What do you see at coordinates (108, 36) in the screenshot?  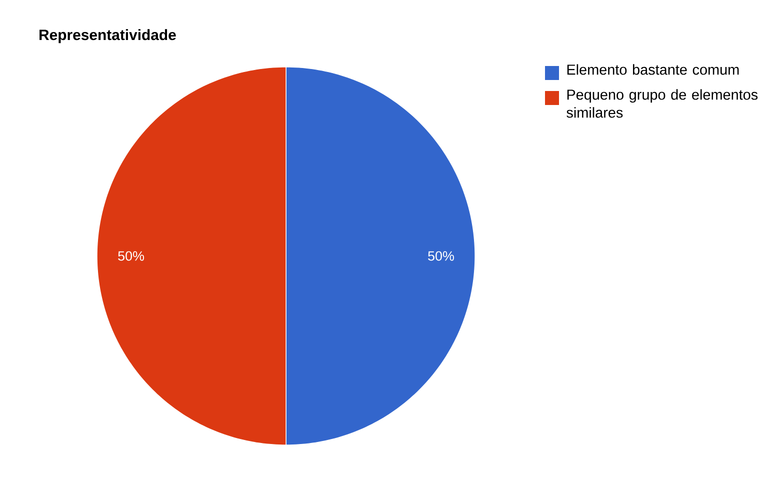 I see `chart-title: Representatividade` at bounding box center [108, 36].